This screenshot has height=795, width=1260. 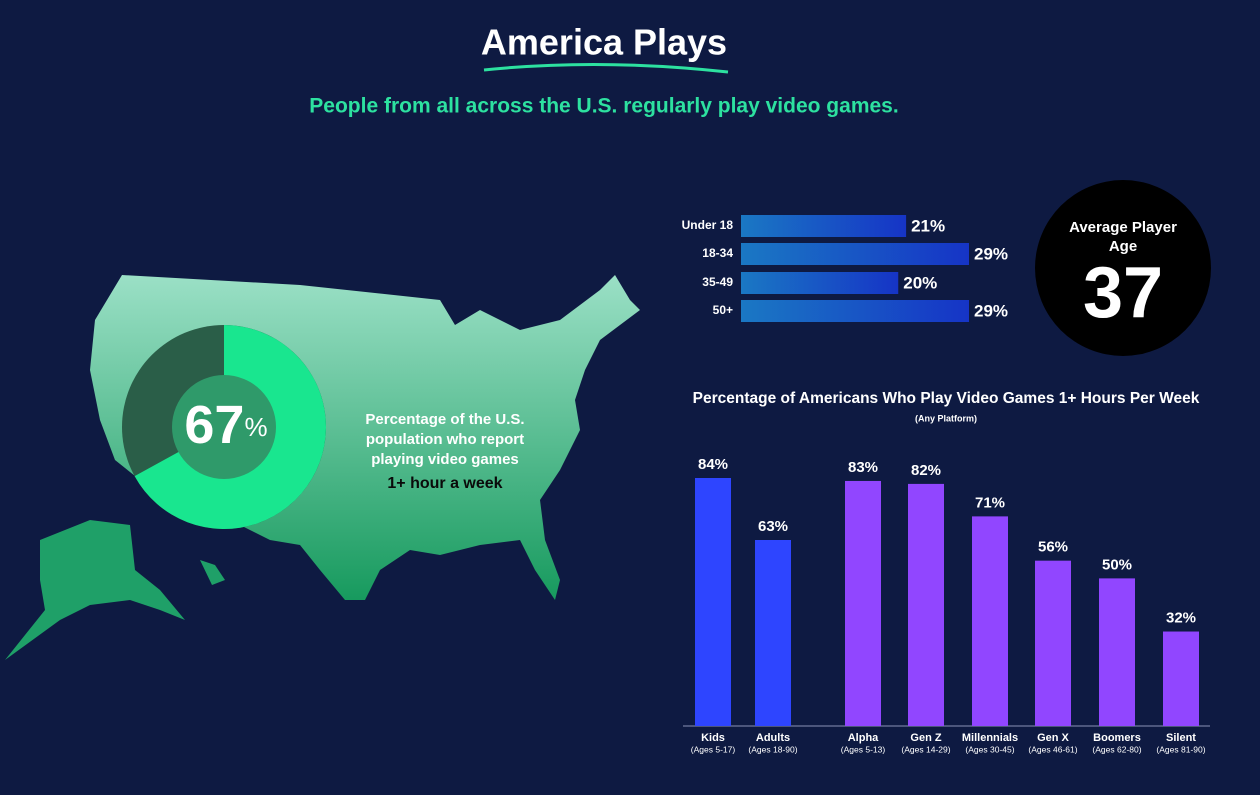 What do you see at coordinates (772, 749) in the screenshot?
I see `x-category-note: (Ages 18-90)` at bounding box center [772, 749].